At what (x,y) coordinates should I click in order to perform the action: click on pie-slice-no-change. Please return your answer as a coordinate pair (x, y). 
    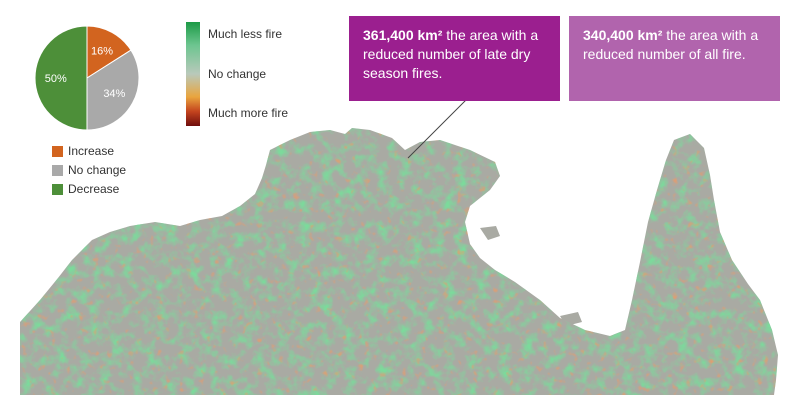
    Looking at the image, I should click on (113, 90).